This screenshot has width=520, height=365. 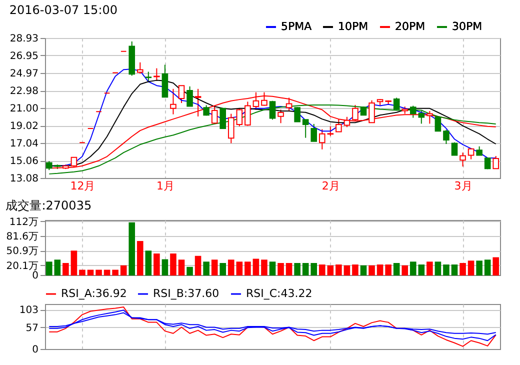 What do you see at coordinates (24, 109) in the screenshot?
I see `y-tick-label: 21.00` at bounding box center [24, 109].